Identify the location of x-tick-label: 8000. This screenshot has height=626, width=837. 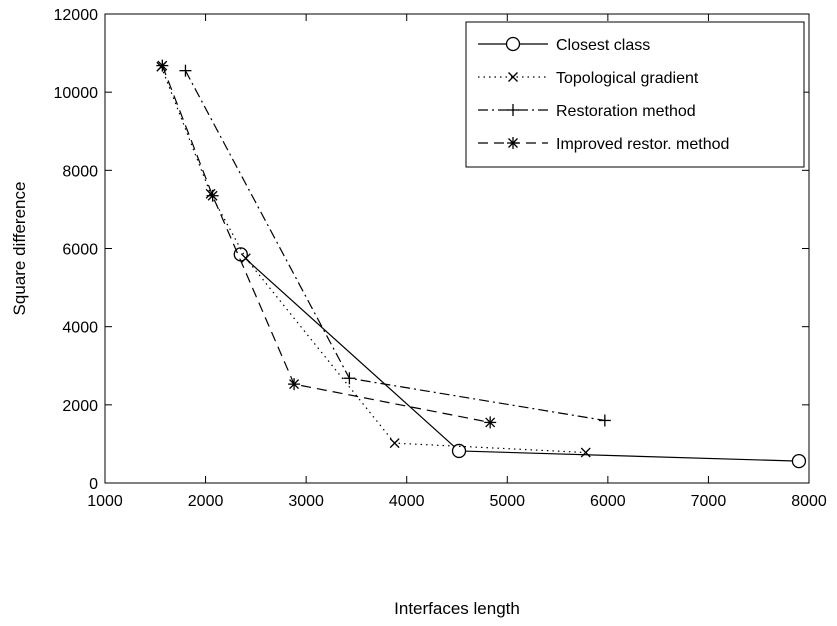
(809, 501).